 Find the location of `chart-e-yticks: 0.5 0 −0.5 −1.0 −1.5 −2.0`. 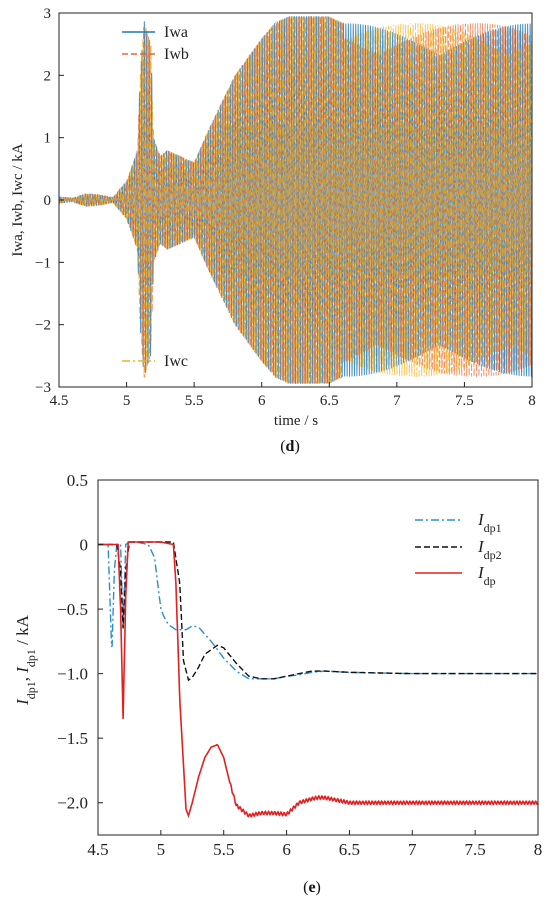

chart-e-yticks: 0.5 0 −0.5 −1.0 −1.5 −2.0 is located at coordinates (80, 642).